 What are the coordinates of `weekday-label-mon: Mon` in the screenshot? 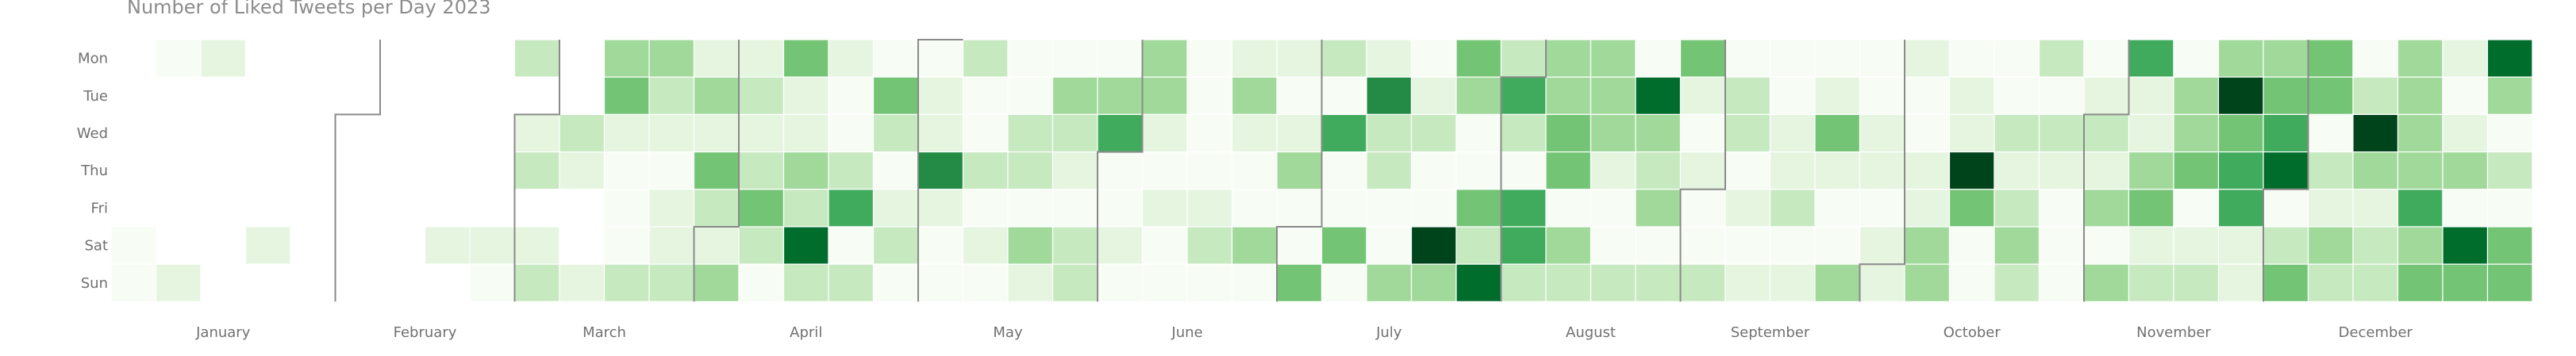 It's located at (93, 59).